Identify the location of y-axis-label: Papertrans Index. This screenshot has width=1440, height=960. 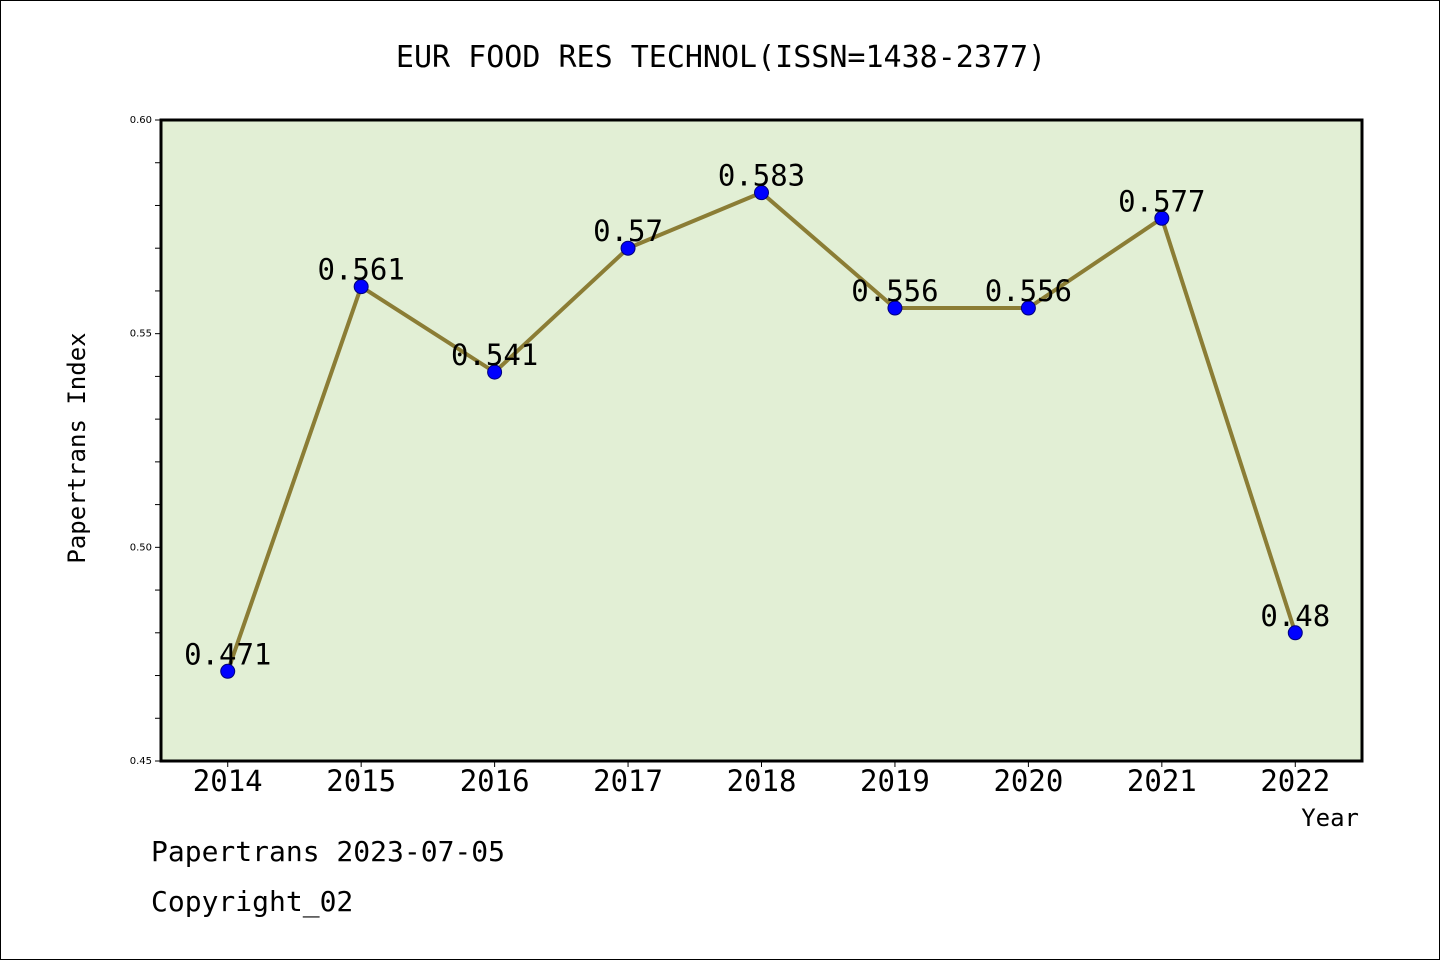
(77, 447).